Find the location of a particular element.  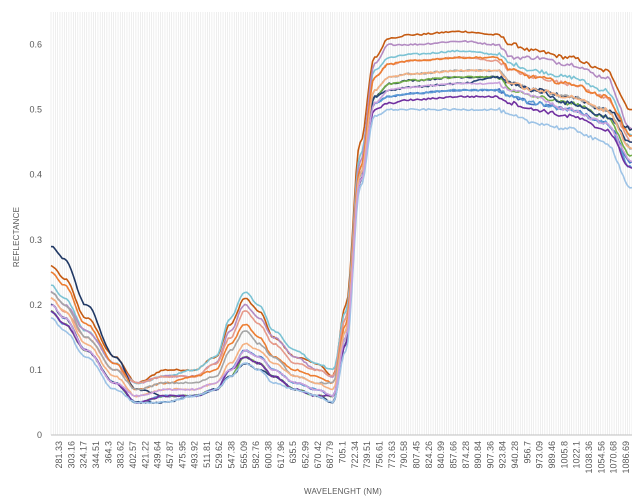

x-tick-label: 475.95 is located at coordinates (182, 455).